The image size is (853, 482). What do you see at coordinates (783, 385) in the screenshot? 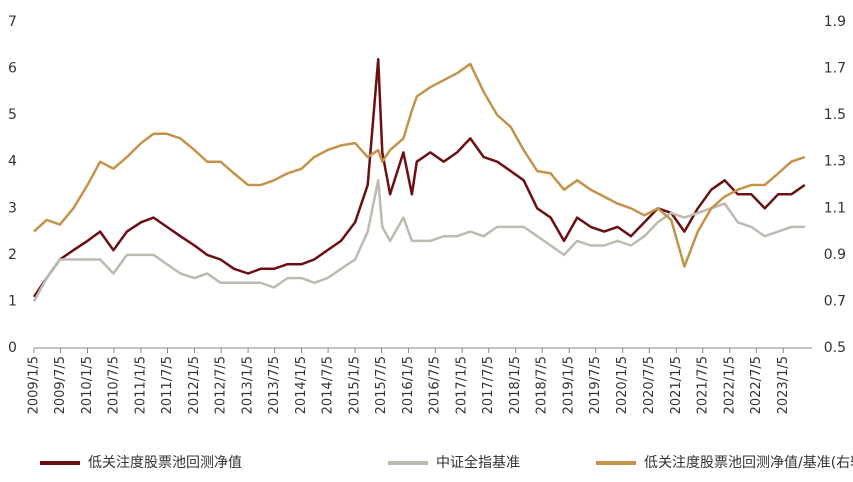
I see `x-tick-label: 2023/1/5` at bounding box center [783, 385].